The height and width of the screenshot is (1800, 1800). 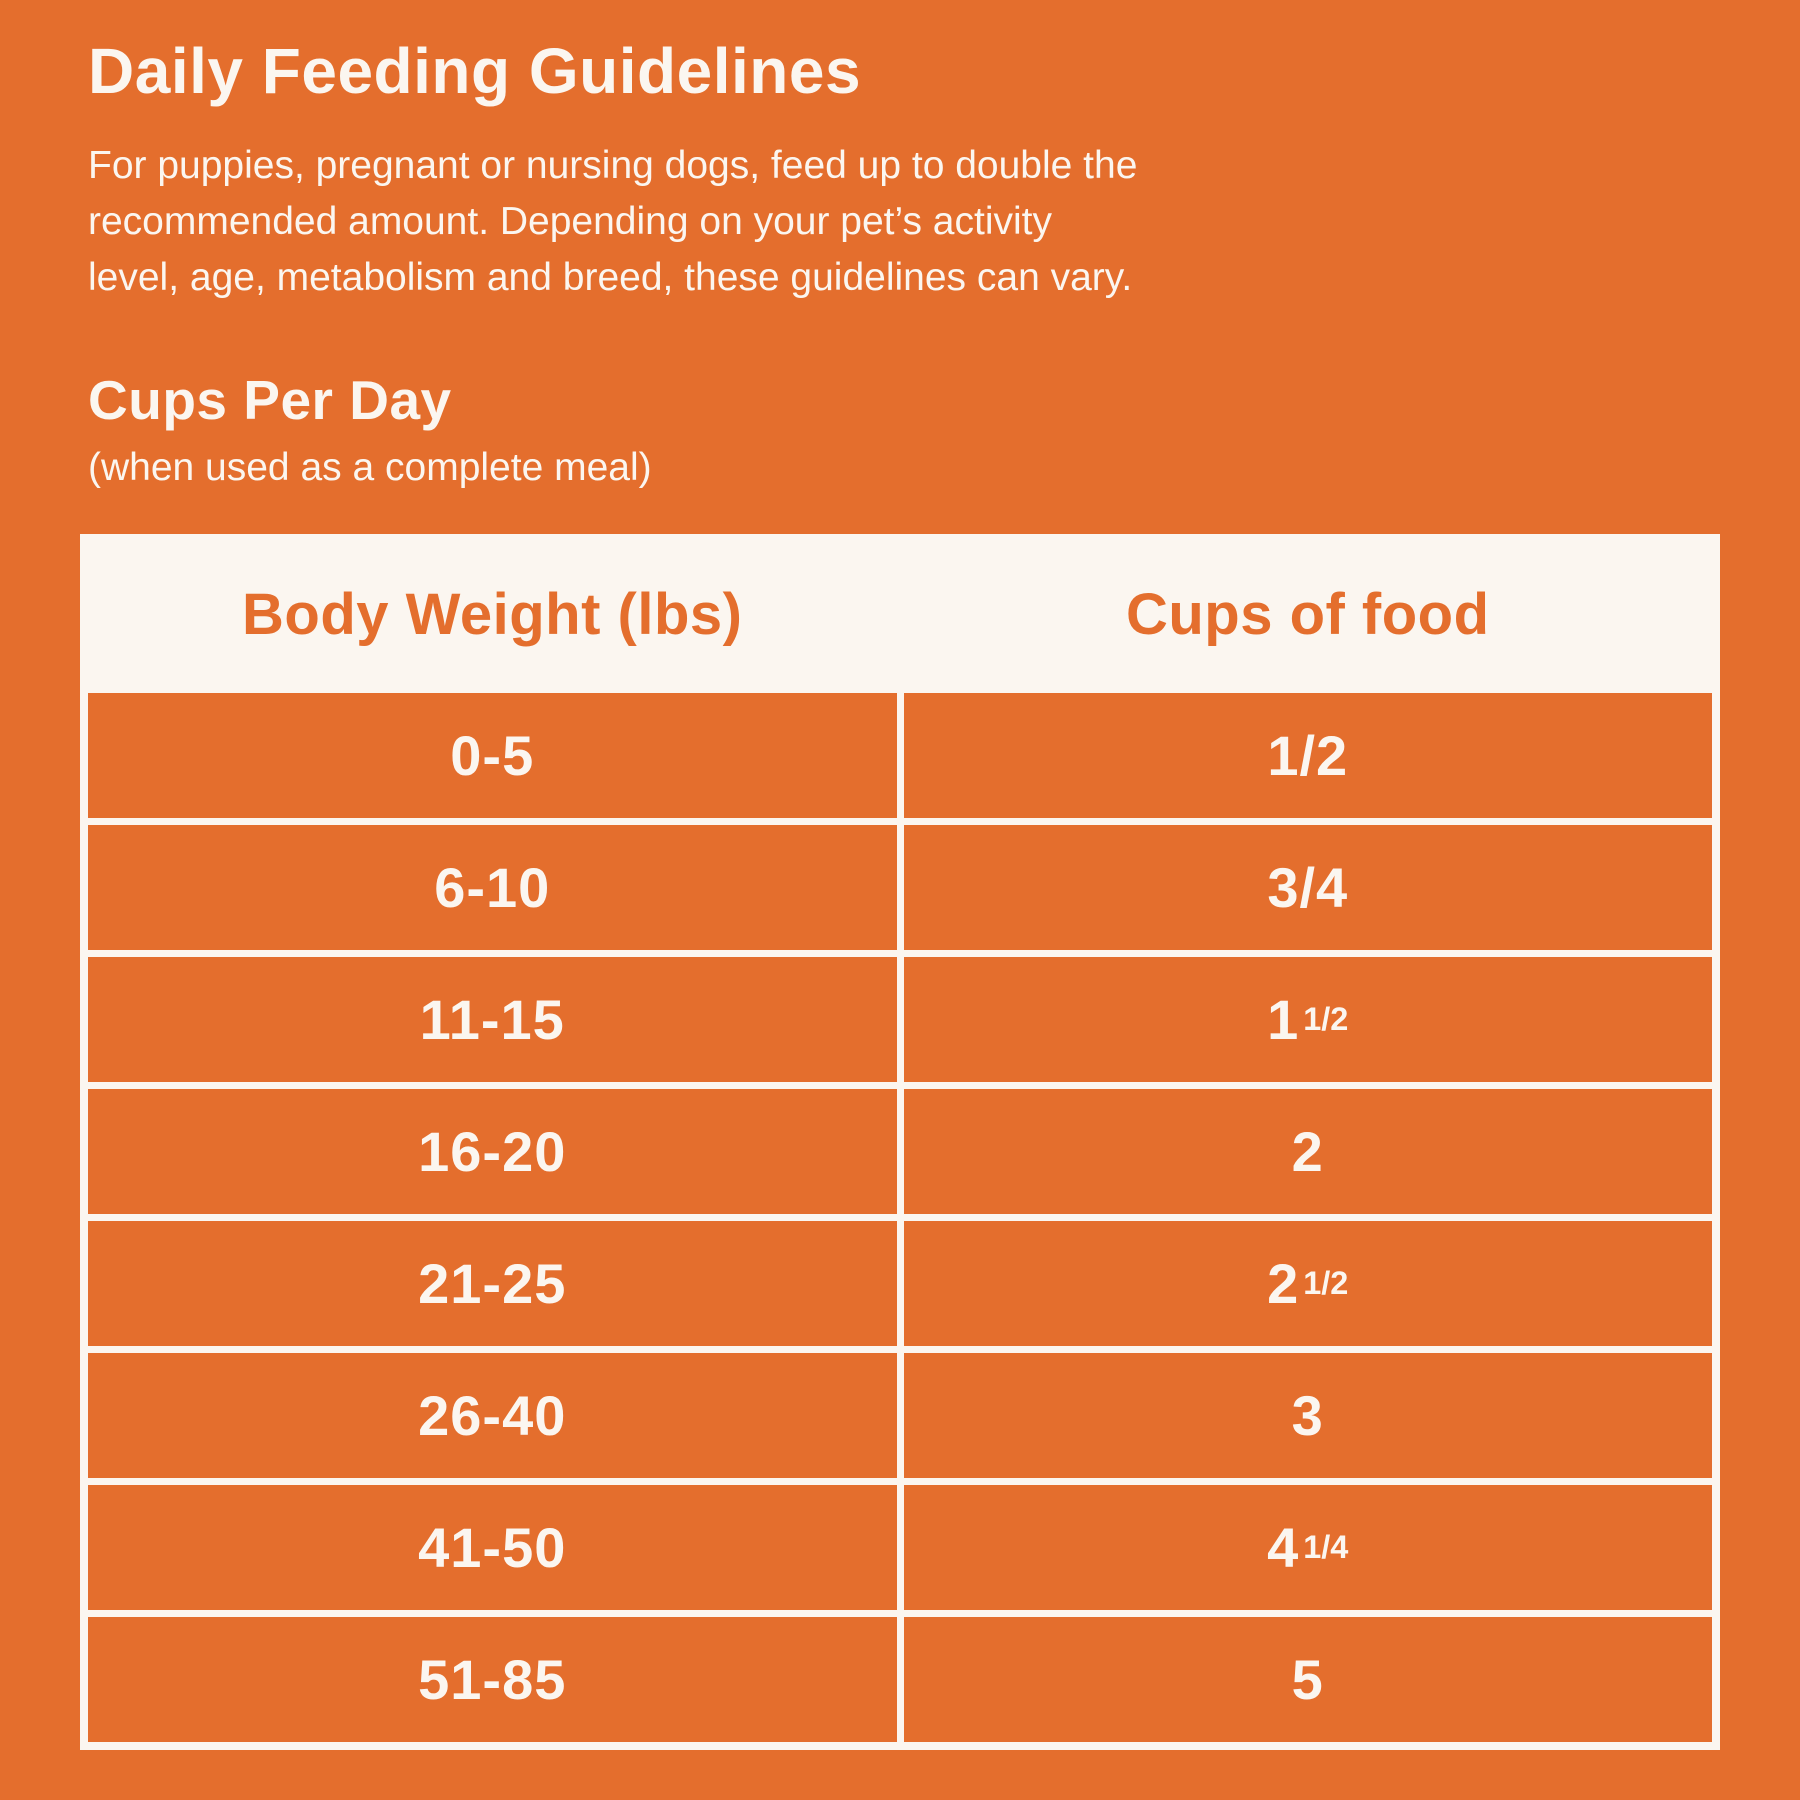 I want to click on cups-cell: 4 1/4, so click(x=1307, y=1547).